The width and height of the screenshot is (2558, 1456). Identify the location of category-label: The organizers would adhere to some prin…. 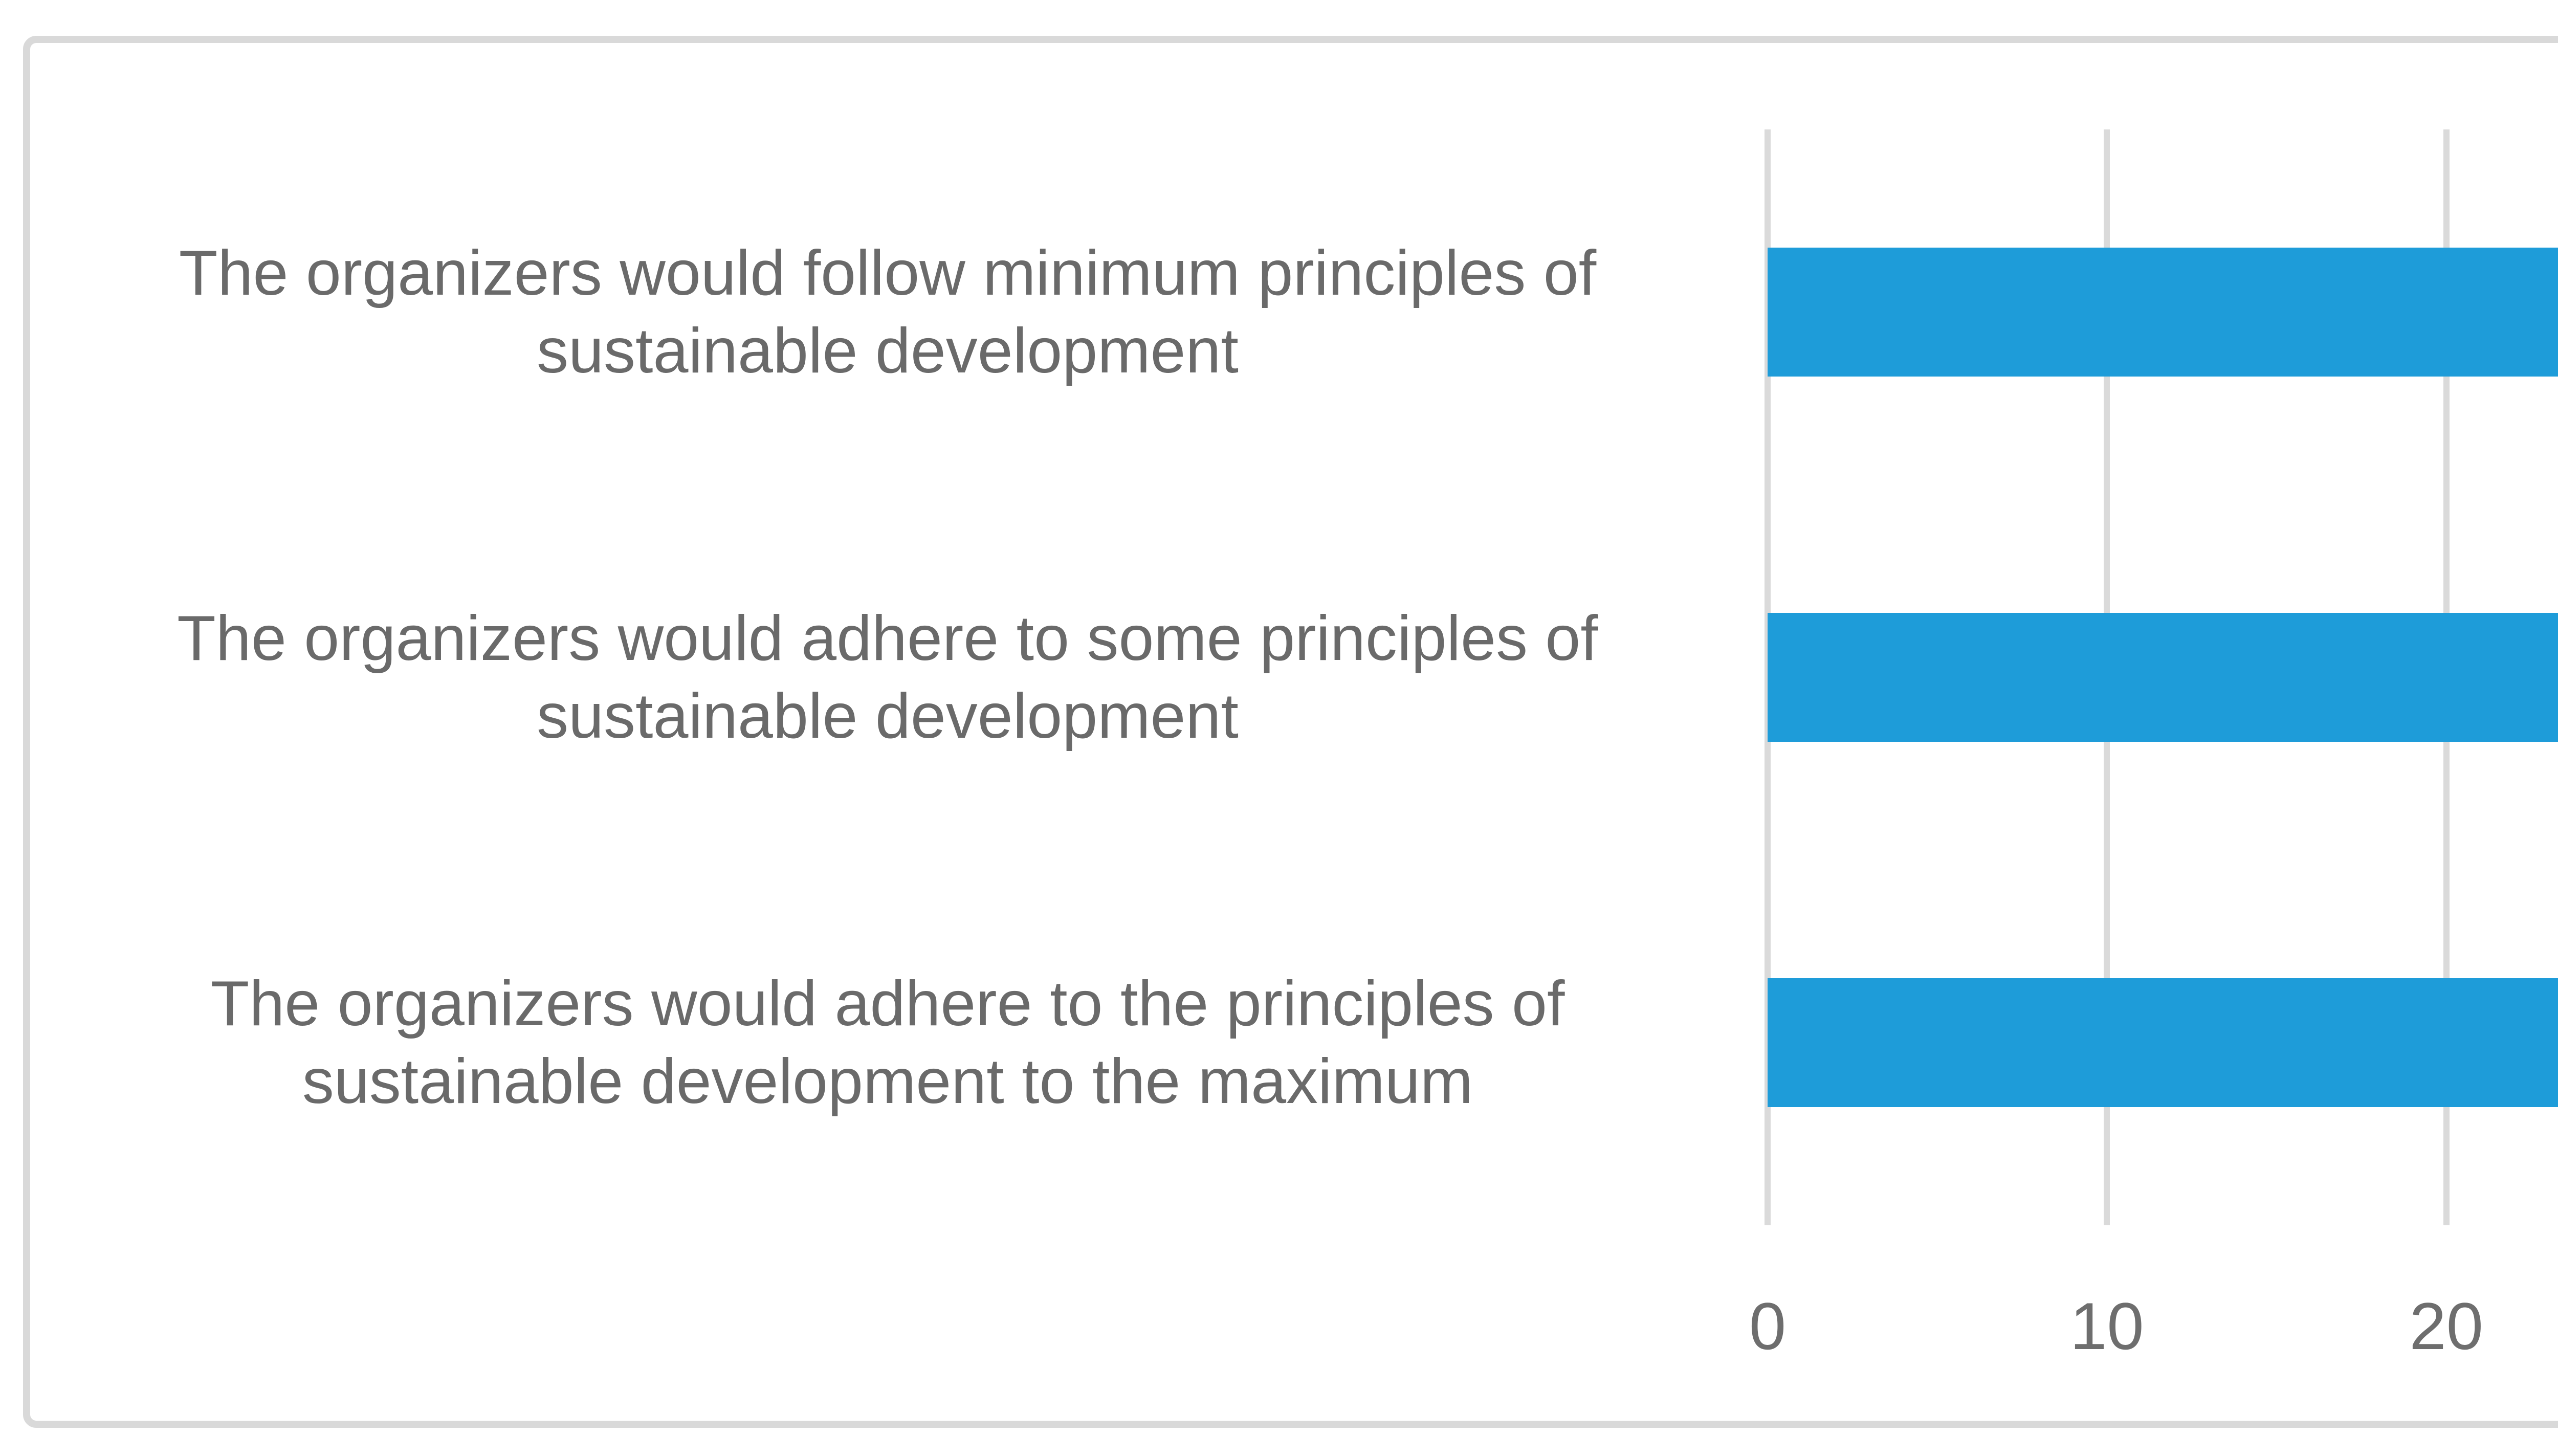
(888, 677).